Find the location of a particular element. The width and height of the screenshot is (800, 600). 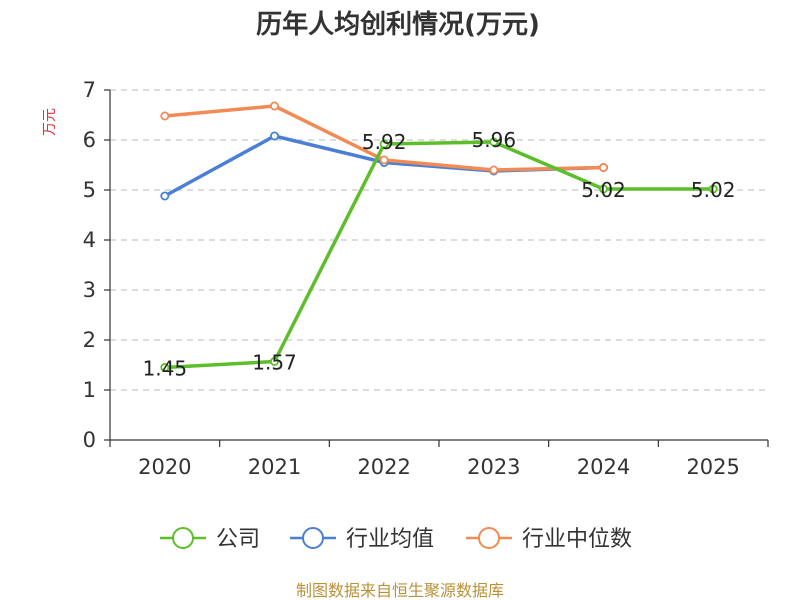

y-tick-label: 6 is located at coordinates (89, 140).